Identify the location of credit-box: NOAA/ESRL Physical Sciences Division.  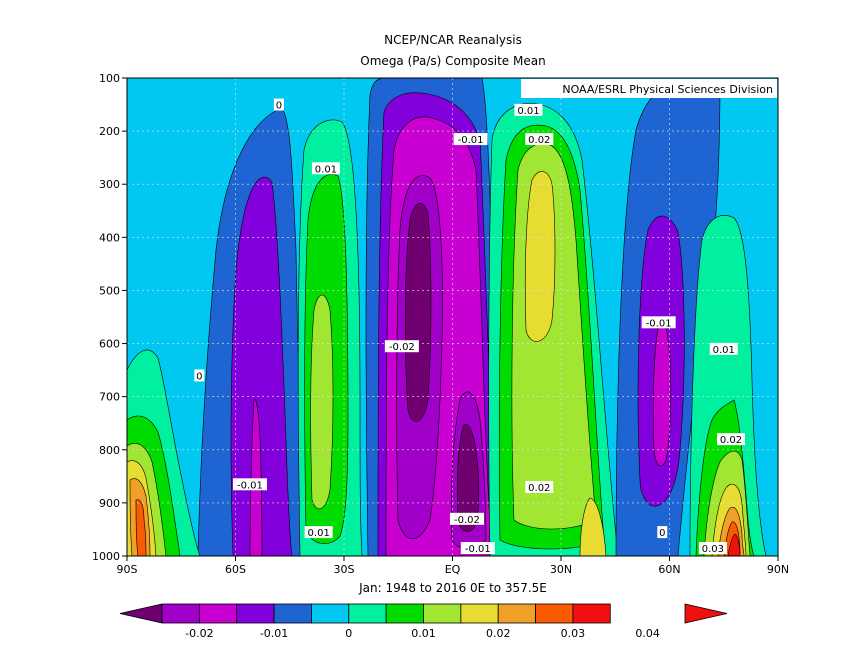
(649, 88).